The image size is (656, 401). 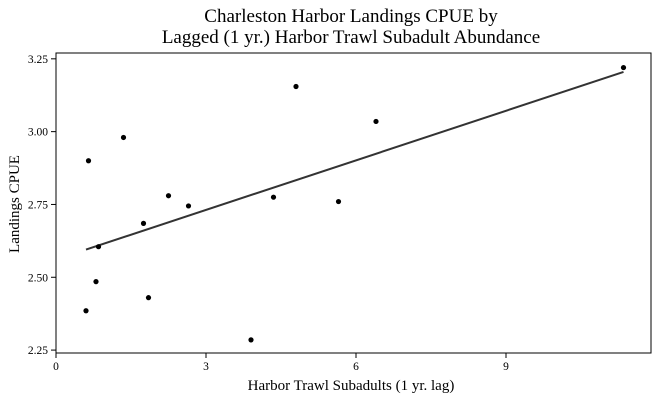 I want to click on y-axis-label: Landings CPUE, so click(x=15, y=204).